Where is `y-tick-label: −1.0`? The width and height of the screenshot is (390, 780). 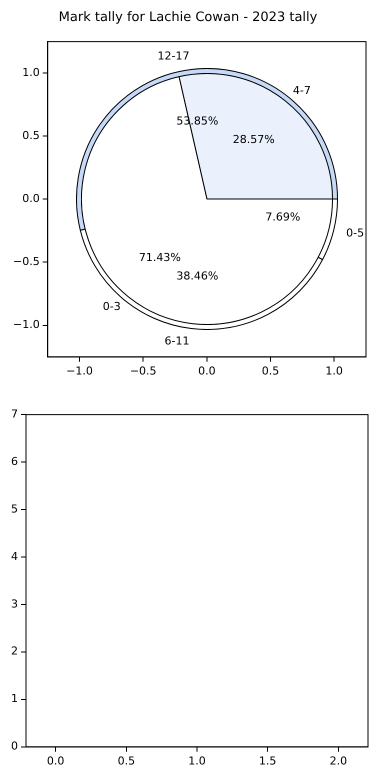
y-tick-label: −1.0 is located at coordinates (26, 325).